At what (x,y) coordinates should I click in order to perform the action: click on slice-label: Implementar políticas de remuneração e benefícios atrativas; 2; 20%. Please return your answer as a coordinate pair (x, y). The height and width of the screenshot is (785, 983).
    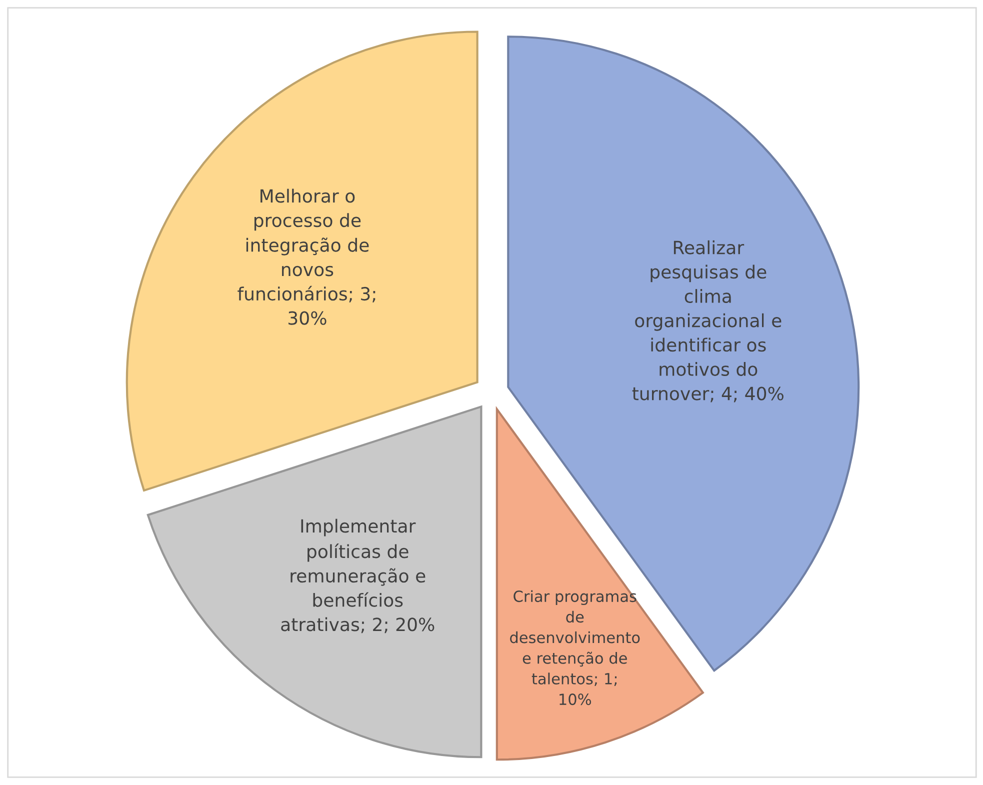
    Looking at the image, I should click on (357, 576).